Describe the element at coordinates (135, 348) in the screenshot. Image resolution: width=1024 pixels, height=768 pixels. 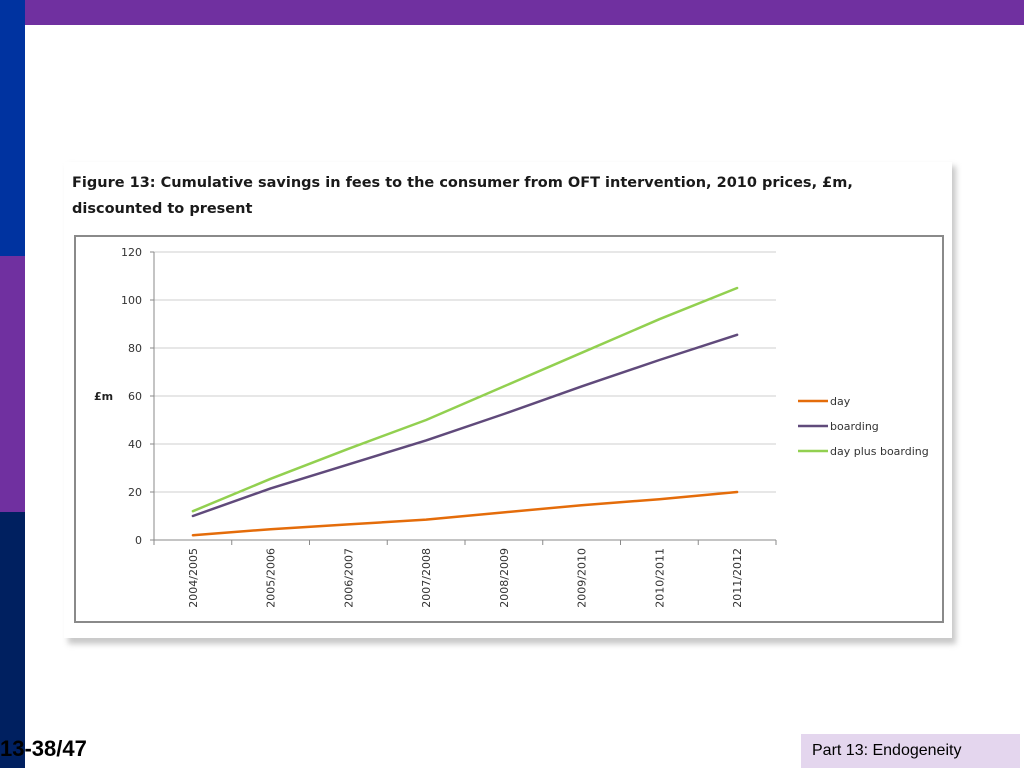
I see `y-tick-label: 80` at that location.